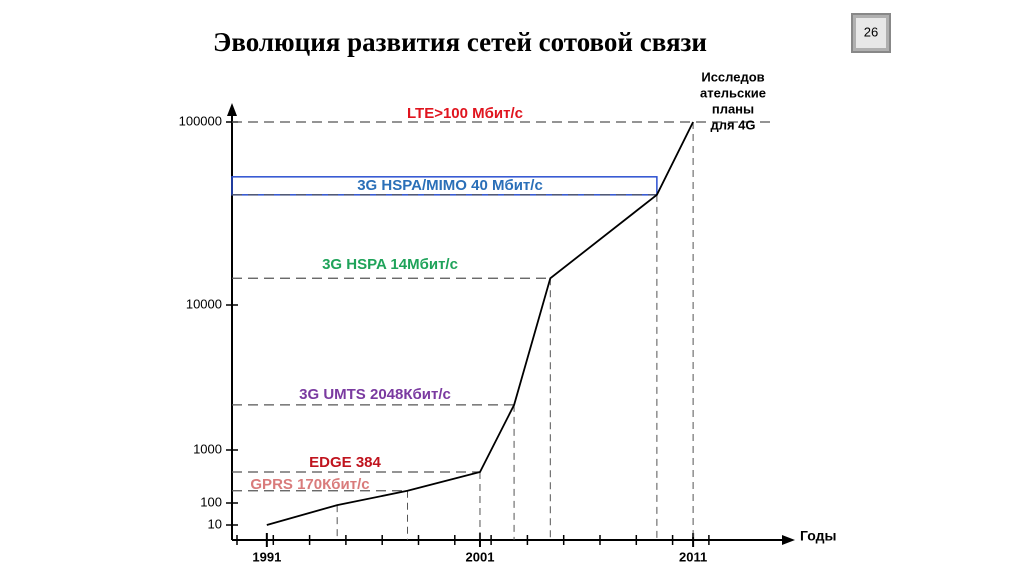 The width and height of the screenshot is (1024, 574). Describe the element at coordinates (215, 523) in the screenshot. I see `y-tick-label: 10` at that location.